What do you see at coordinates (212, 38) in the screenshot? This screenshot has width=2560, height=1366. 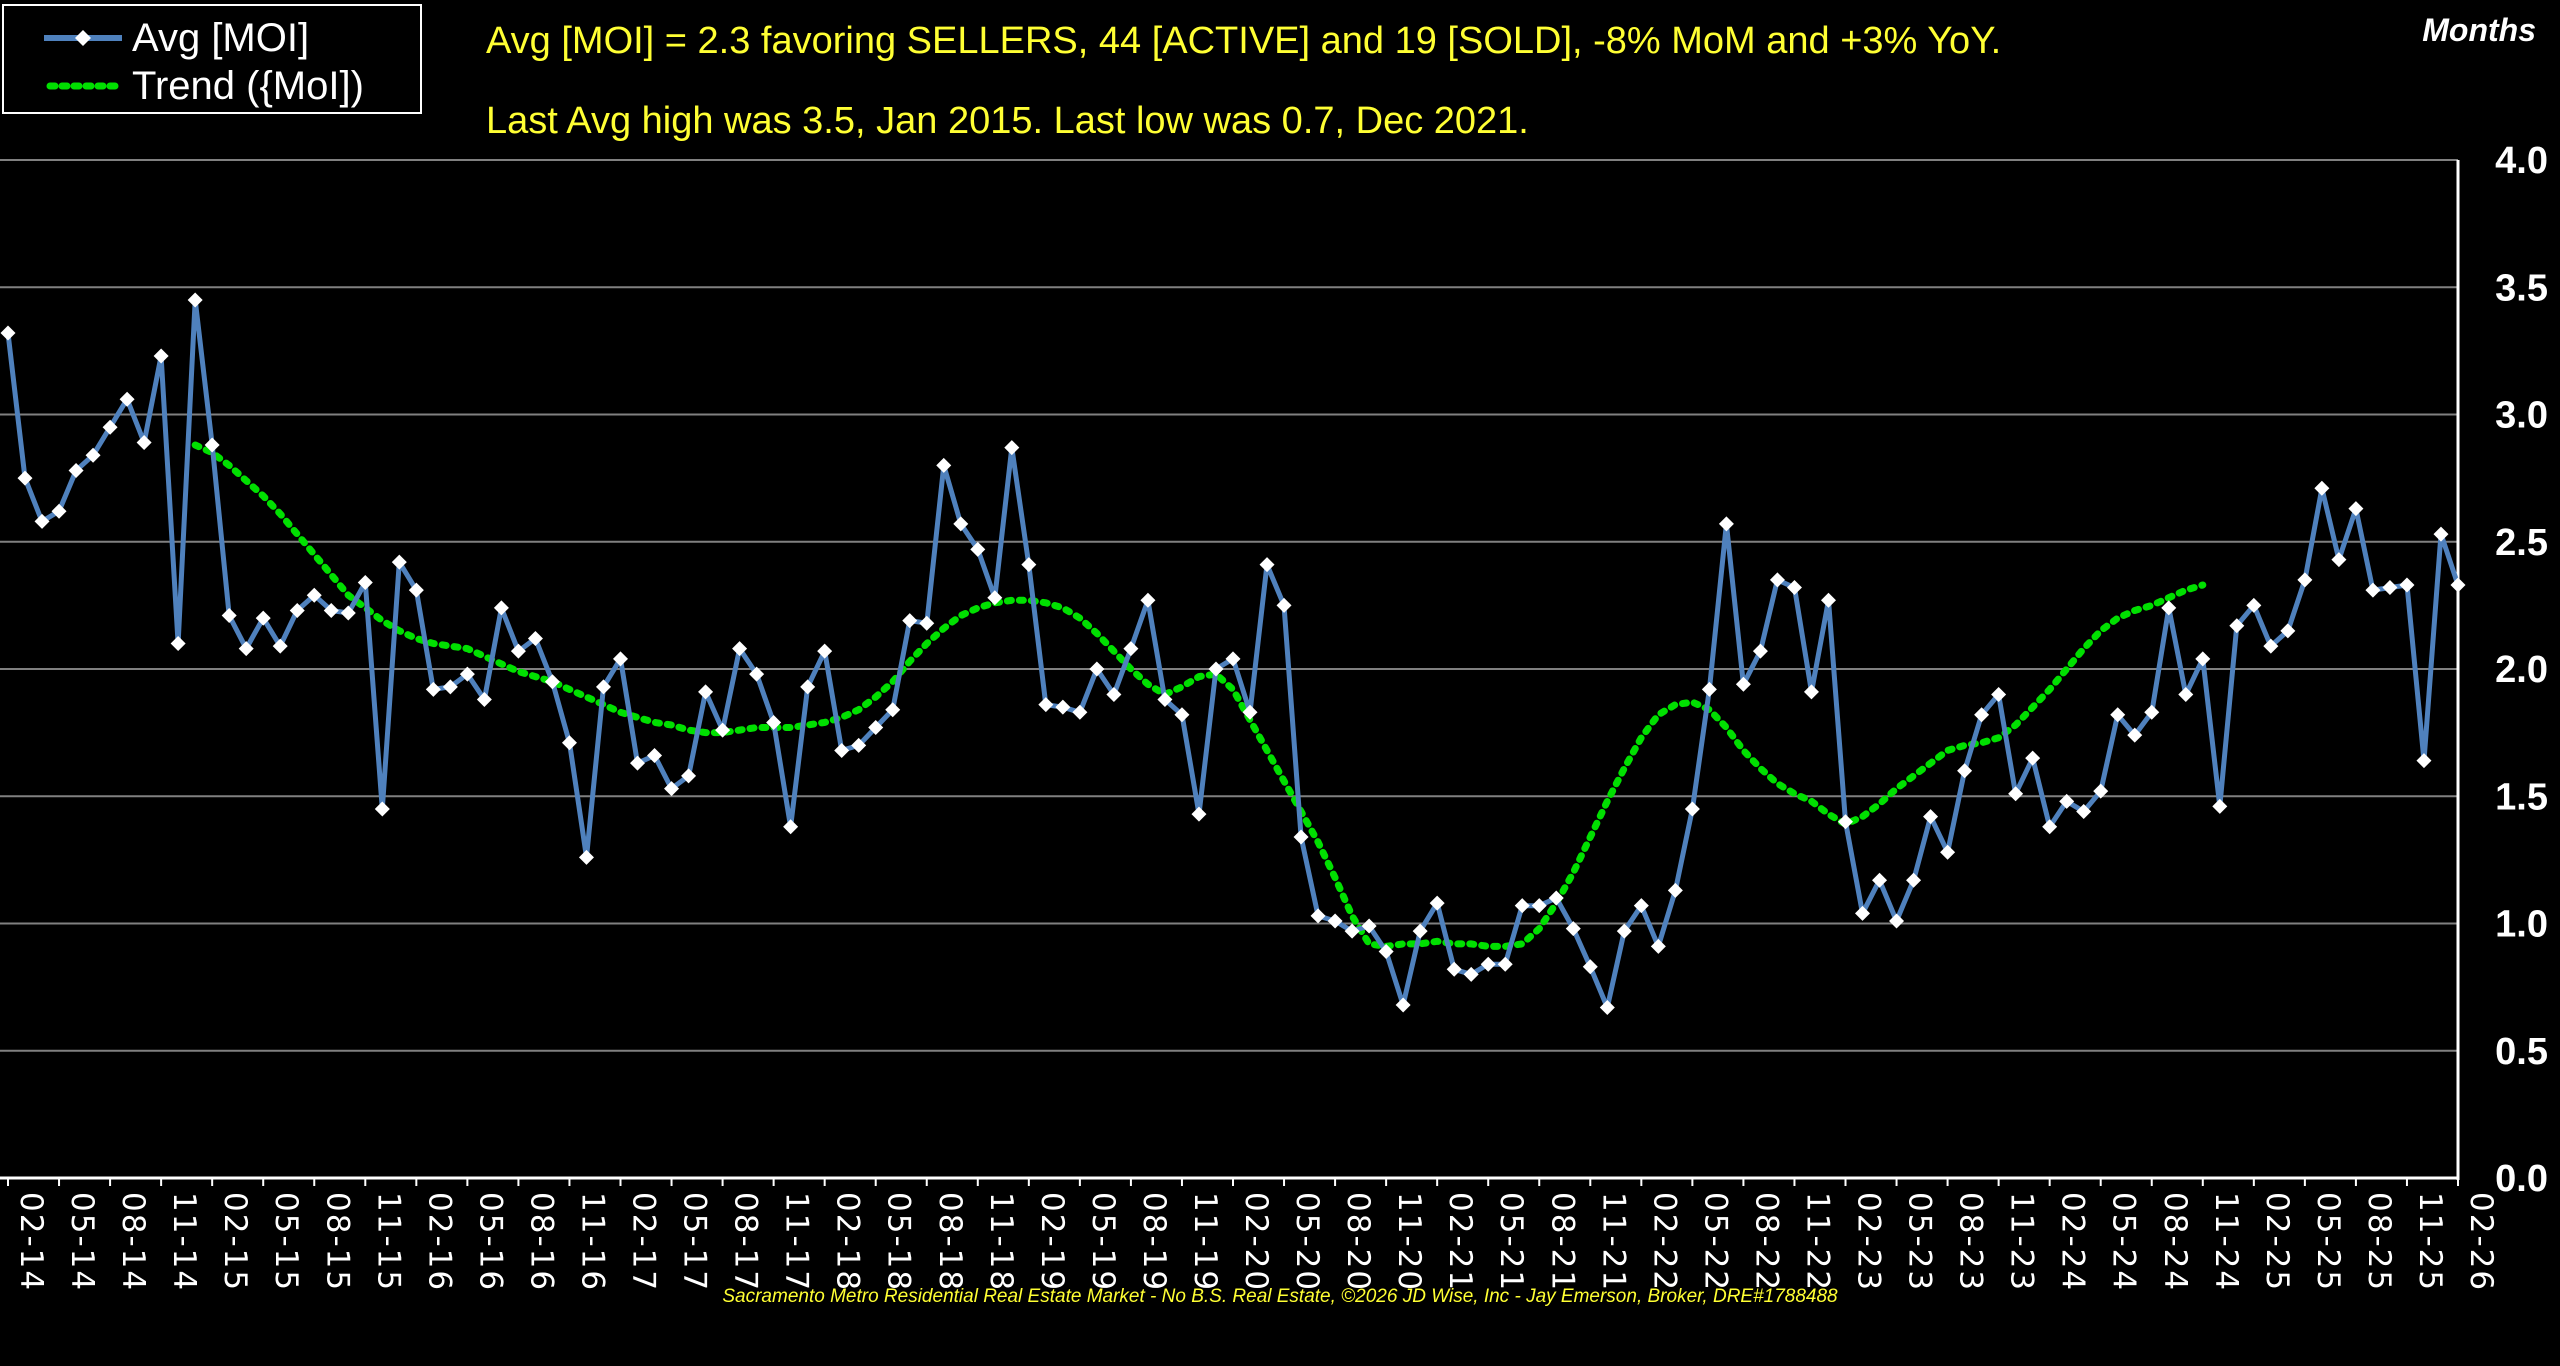 I see `legend-item-avg-moi: Avg [MOI]` at bounding box center [212, 38].